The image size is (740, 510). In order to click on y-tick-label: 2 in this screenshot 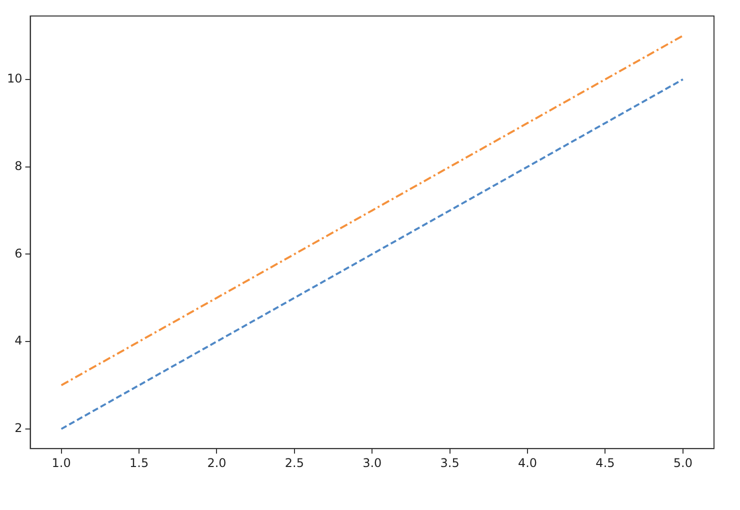, I will do `click(18, 428)`.